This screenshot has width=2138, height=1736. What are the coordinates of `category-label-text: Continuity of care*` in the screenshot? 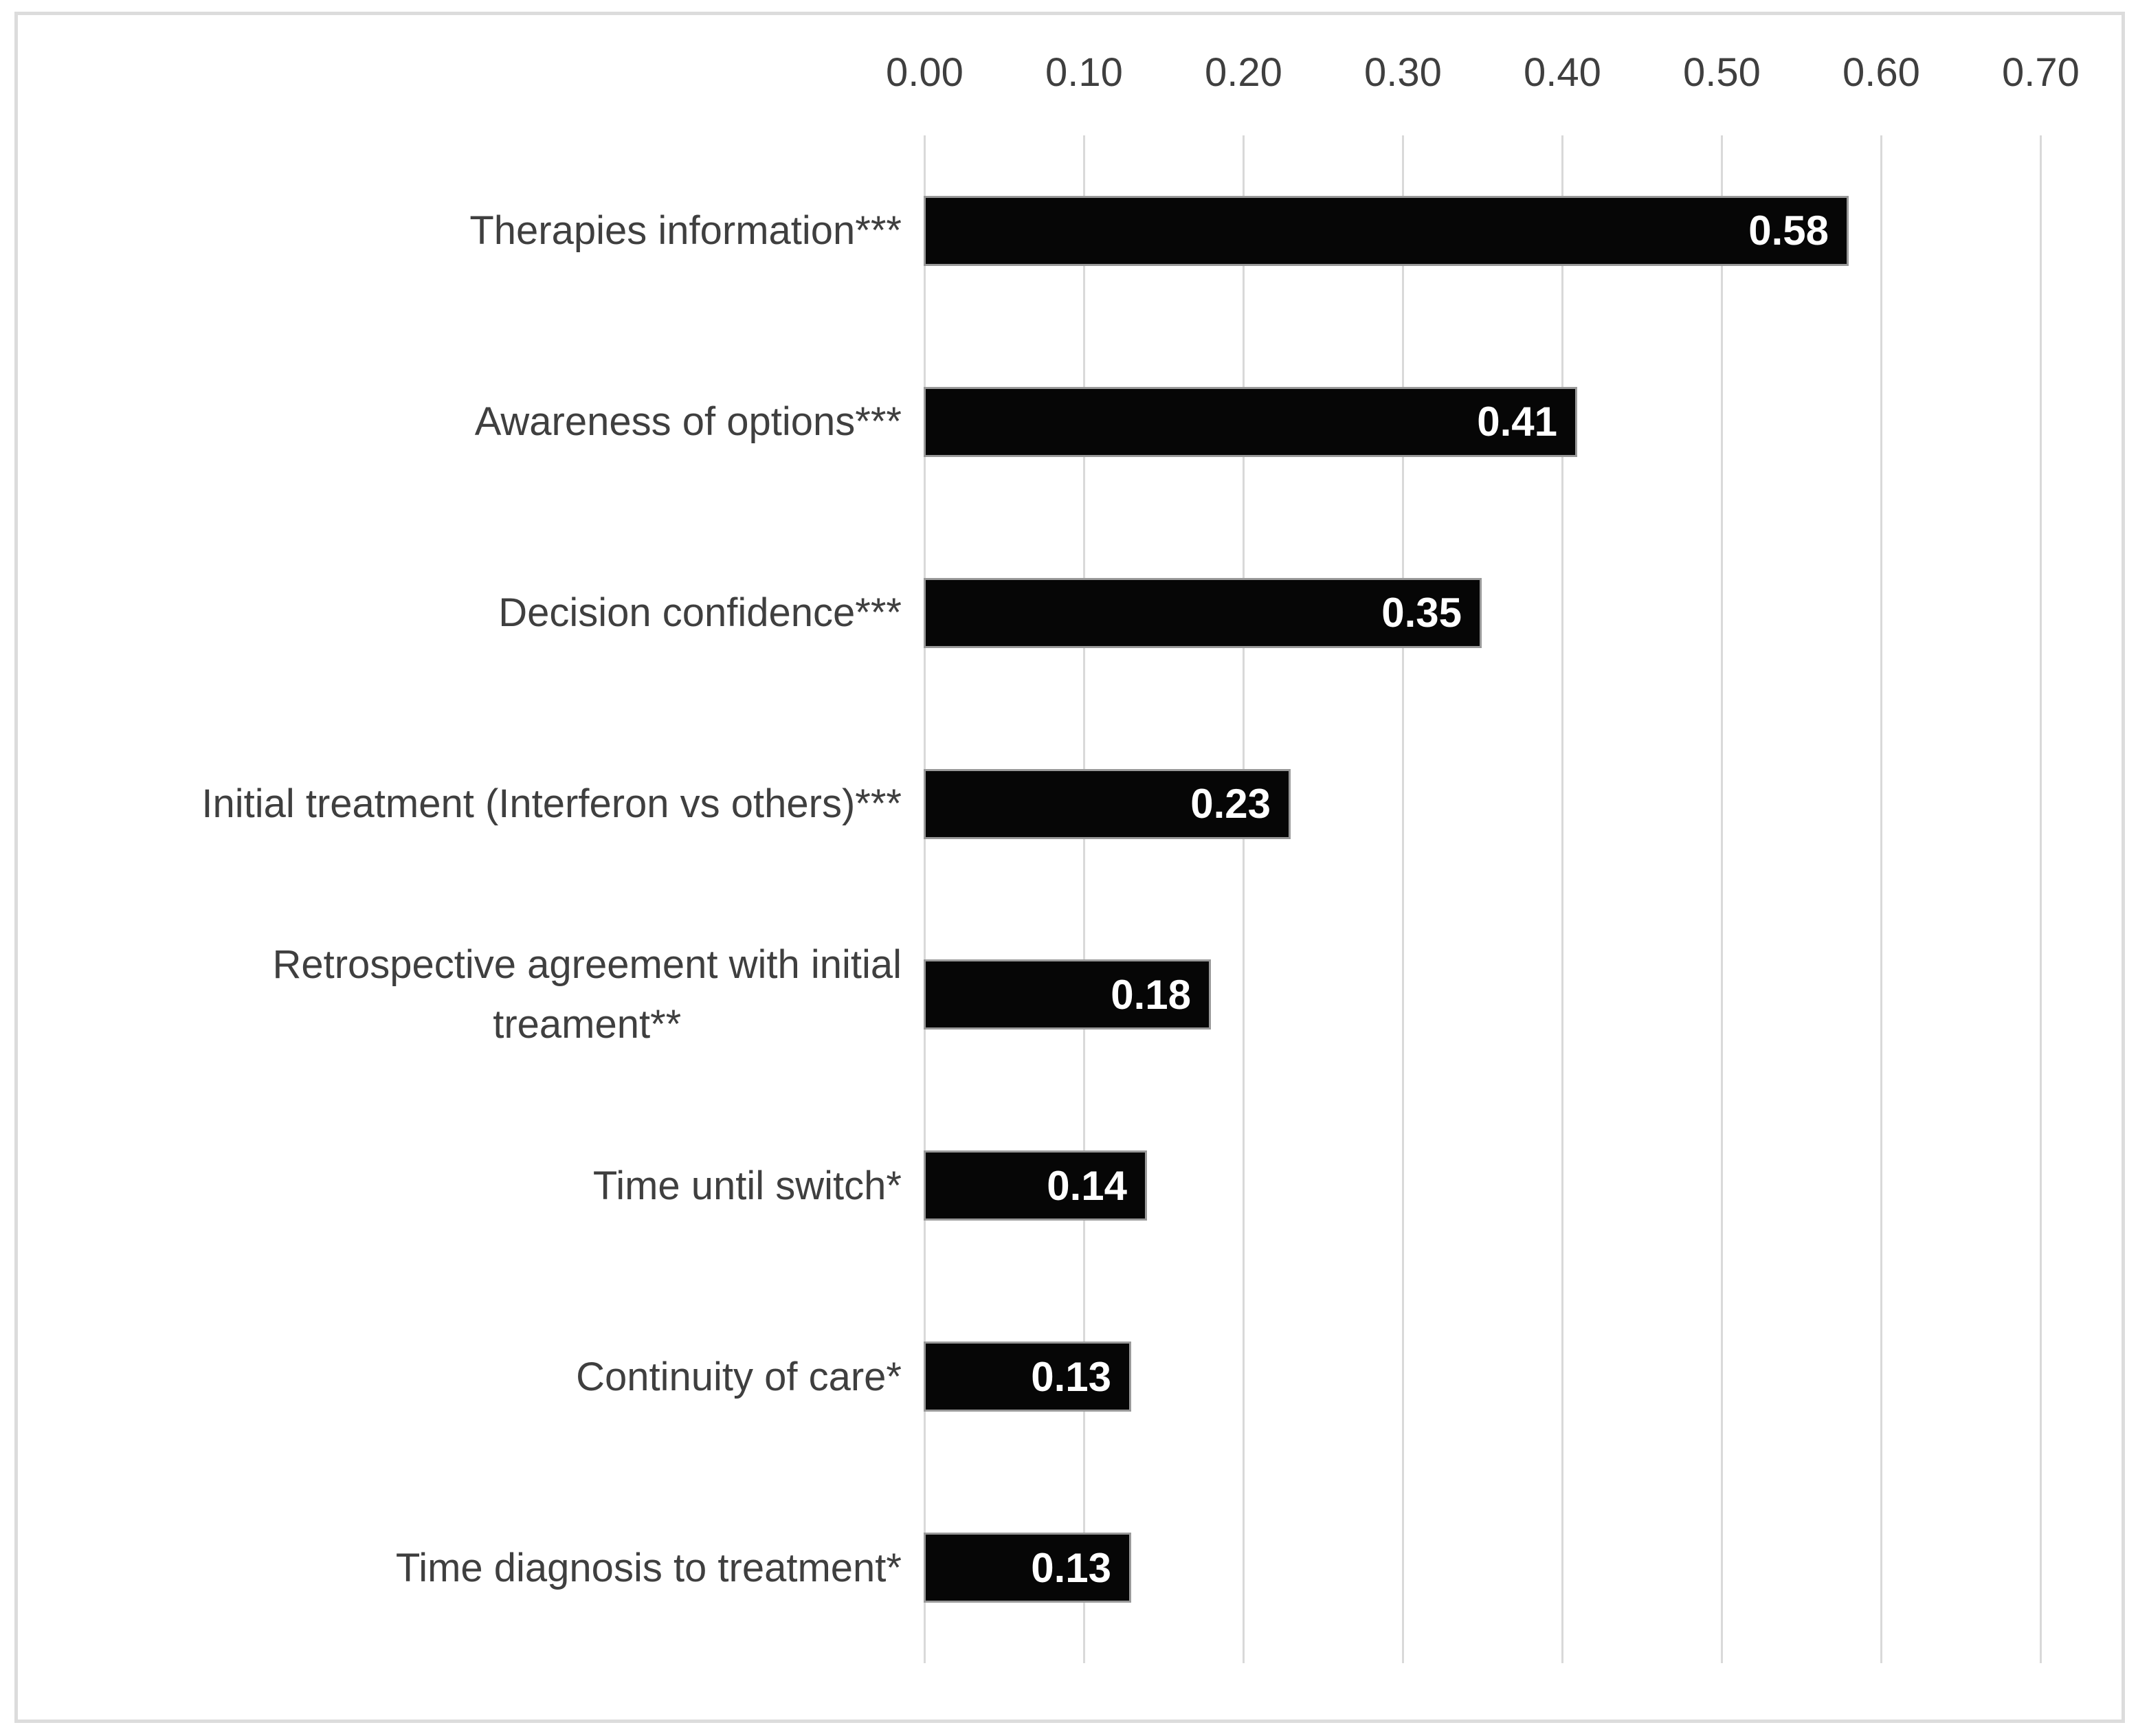 It's located at (739, 1376).